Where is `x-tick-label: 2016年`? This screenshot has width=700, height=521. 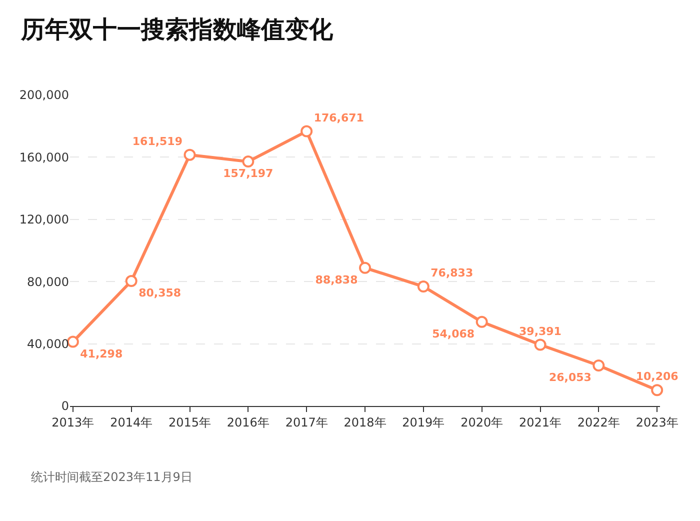
x-tick-label: 2016年 is located at coordinates (248, 422).